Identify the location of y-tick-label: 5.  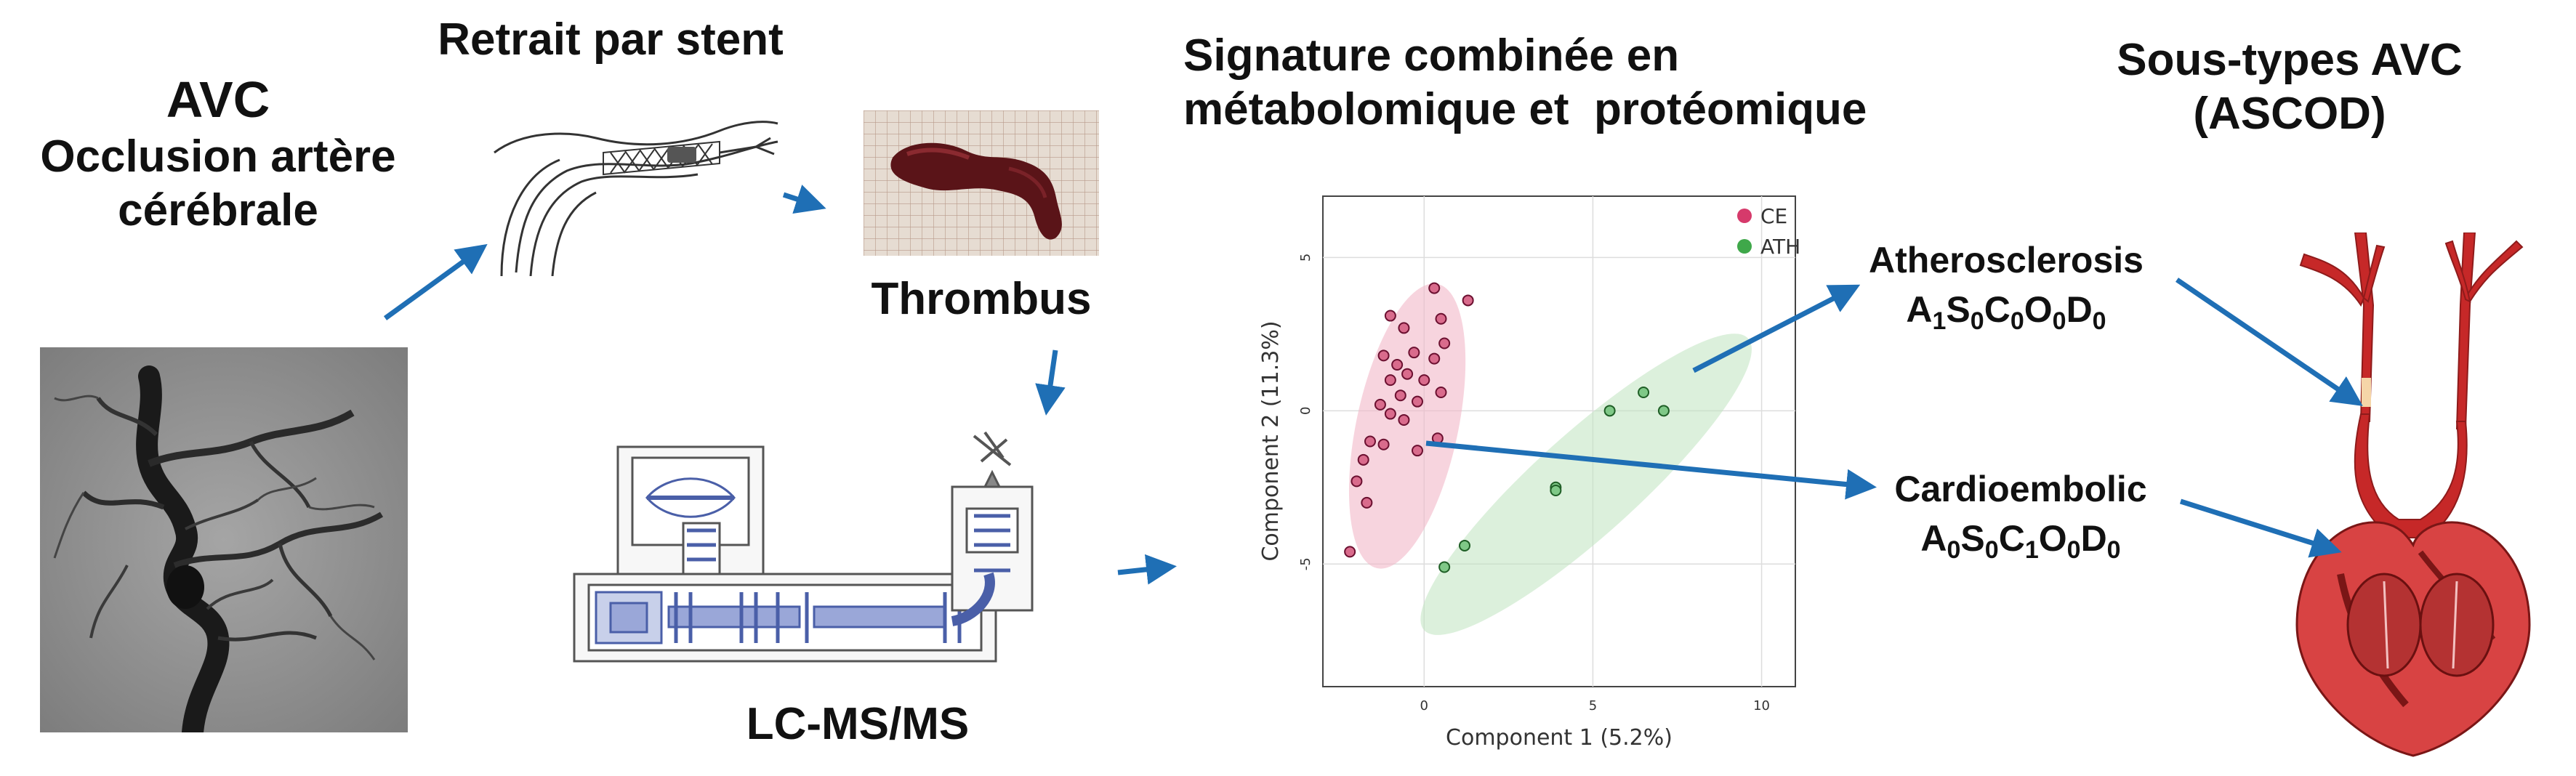
(1305, 258).